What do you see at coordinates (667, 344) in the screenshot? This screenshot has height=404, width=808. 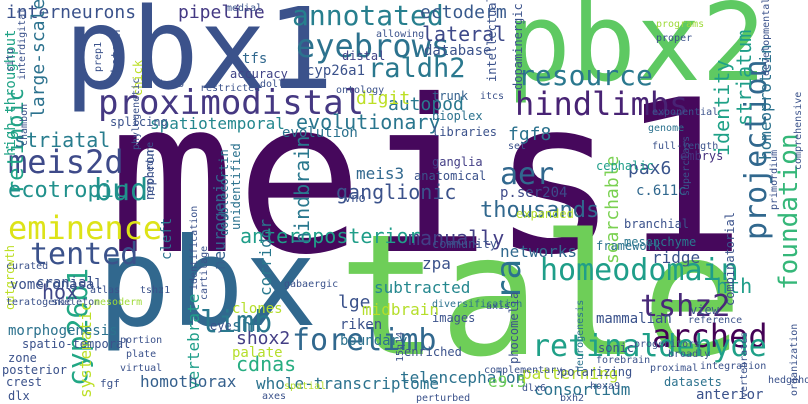 I see `cloud-word: progenitors` at bounding box center [667, 344].